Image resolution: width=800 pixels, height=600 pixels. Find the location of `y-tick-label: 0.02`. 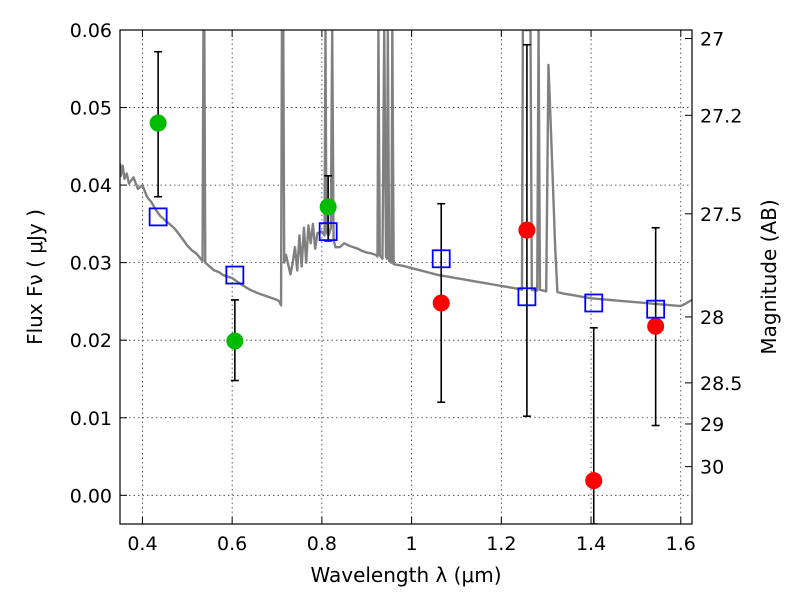

y-tick-label: 0.02 is located at coordinates (91, 341).